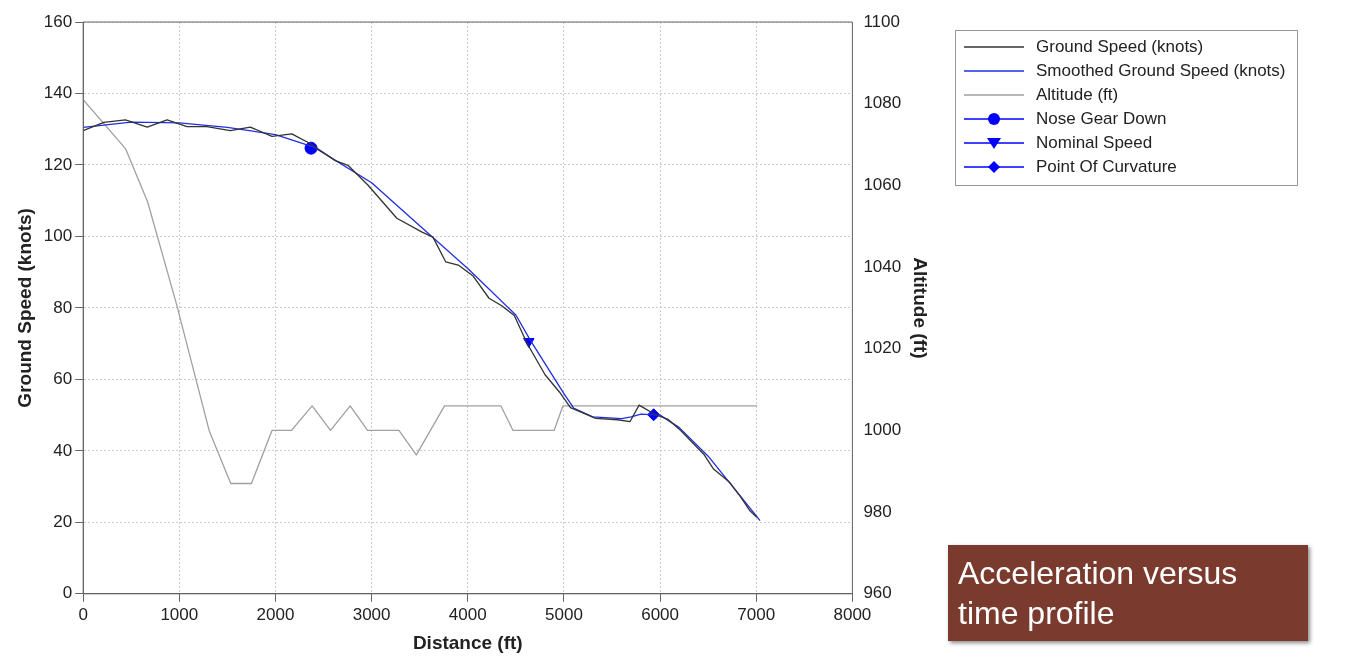 This screenshot has height=667, width=1356. What do you see at coordinates (756, 614) in the screenshot?
I see `x-tick-label: 7000` at bounding box center [756, 614].